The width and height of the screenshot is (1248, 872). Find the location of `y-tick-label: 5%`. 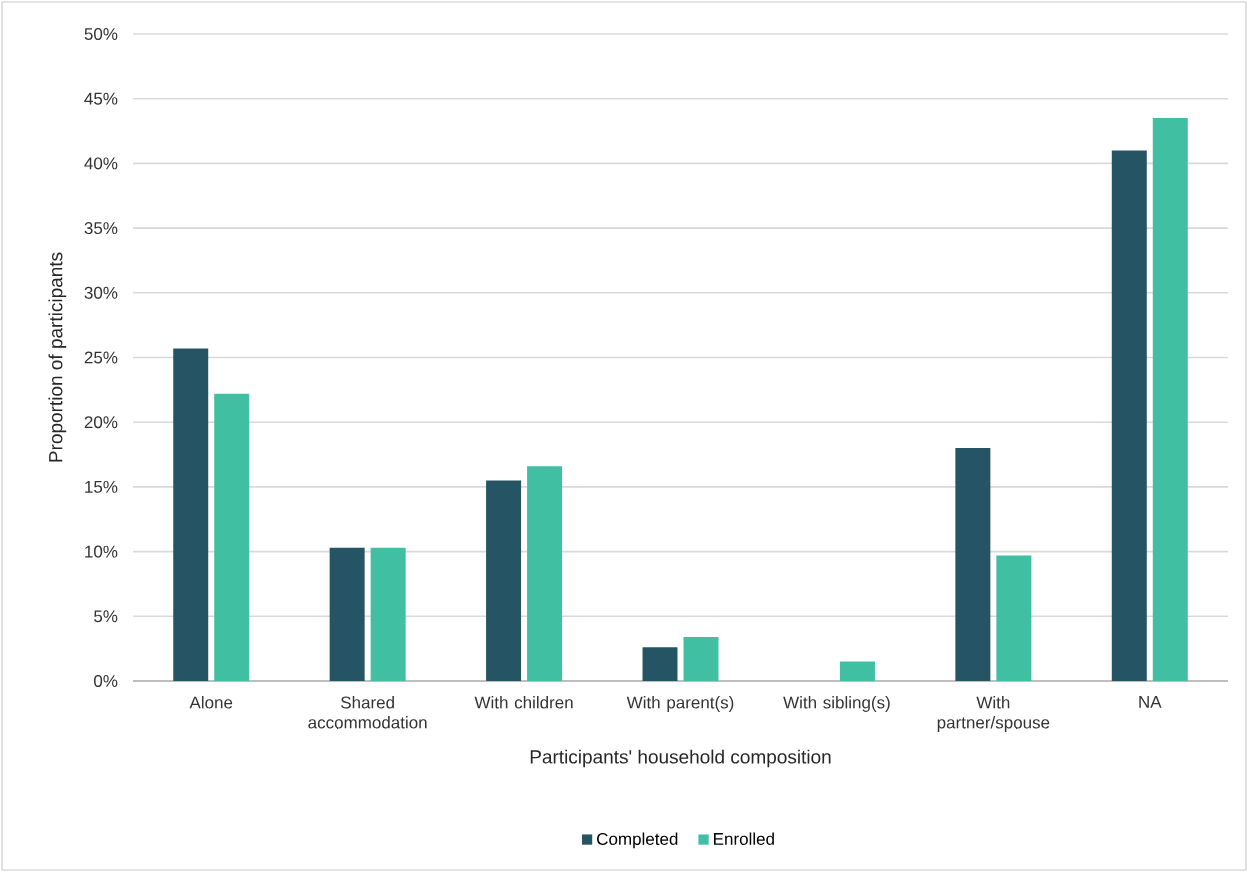

y-tick-label: 5% is located at coordinates (106, 616).